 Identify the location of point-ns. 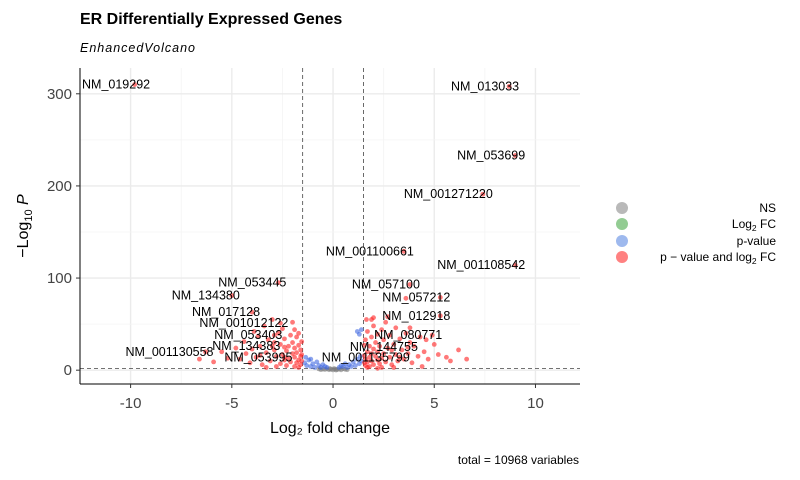
(334, 369).